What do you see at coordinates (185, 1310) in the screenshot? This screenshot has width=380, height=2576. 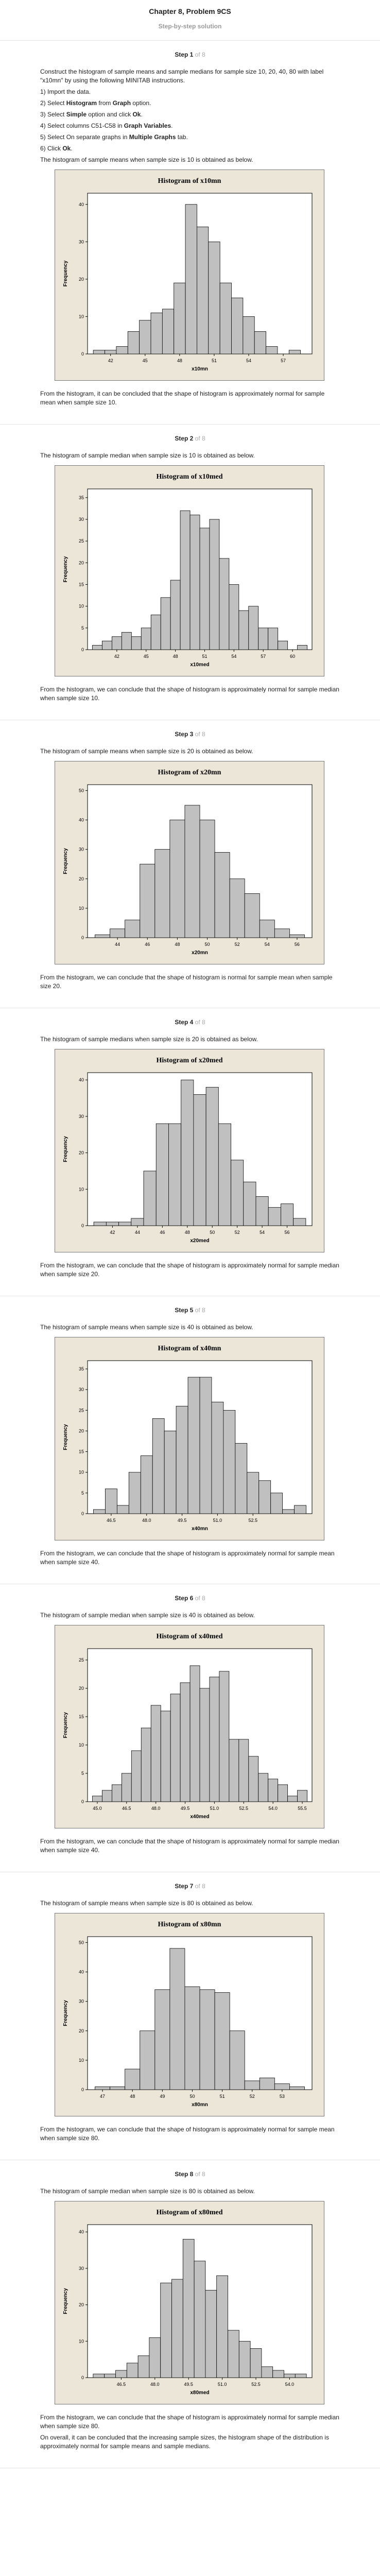 I see `step-number: Step 5` at bounding box center [185, 1310].